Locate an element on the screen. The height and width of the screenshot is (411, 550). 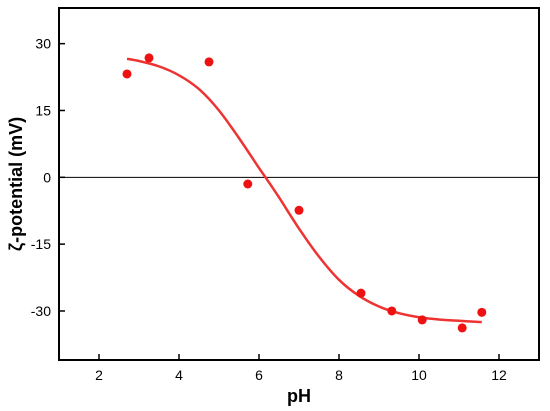
y-axis-ticks: 30 15 0 -15 -30 is located at coordinates (48, 177).